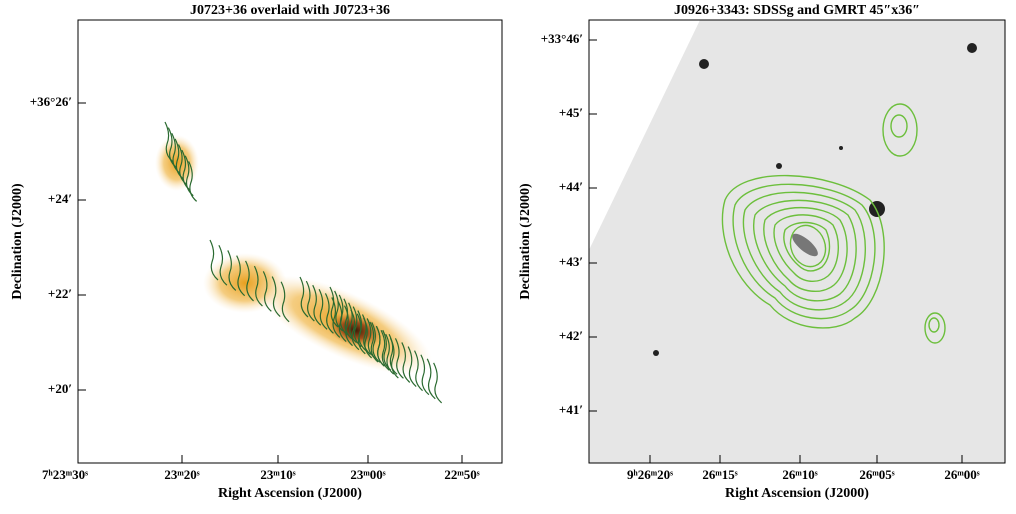  Describe the element at coordinates (876, 474) in the screenshot. I see `x-tick-label: 26ᵐ05ˢ` at that location.